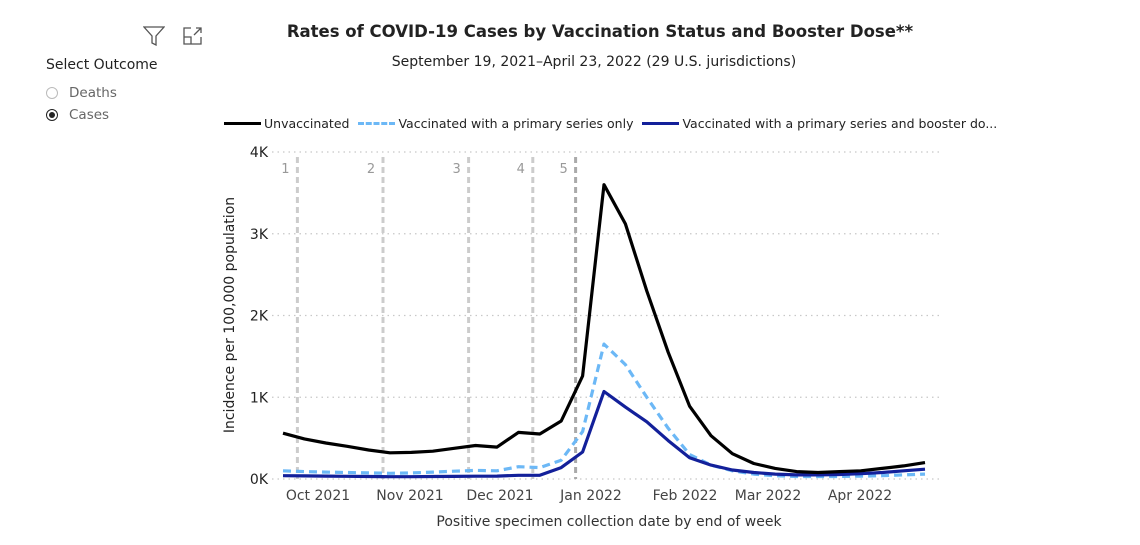 This screenshot has width=1140, height=545. I want to click on legend-label: Unvaccinated, so click(307, 123).